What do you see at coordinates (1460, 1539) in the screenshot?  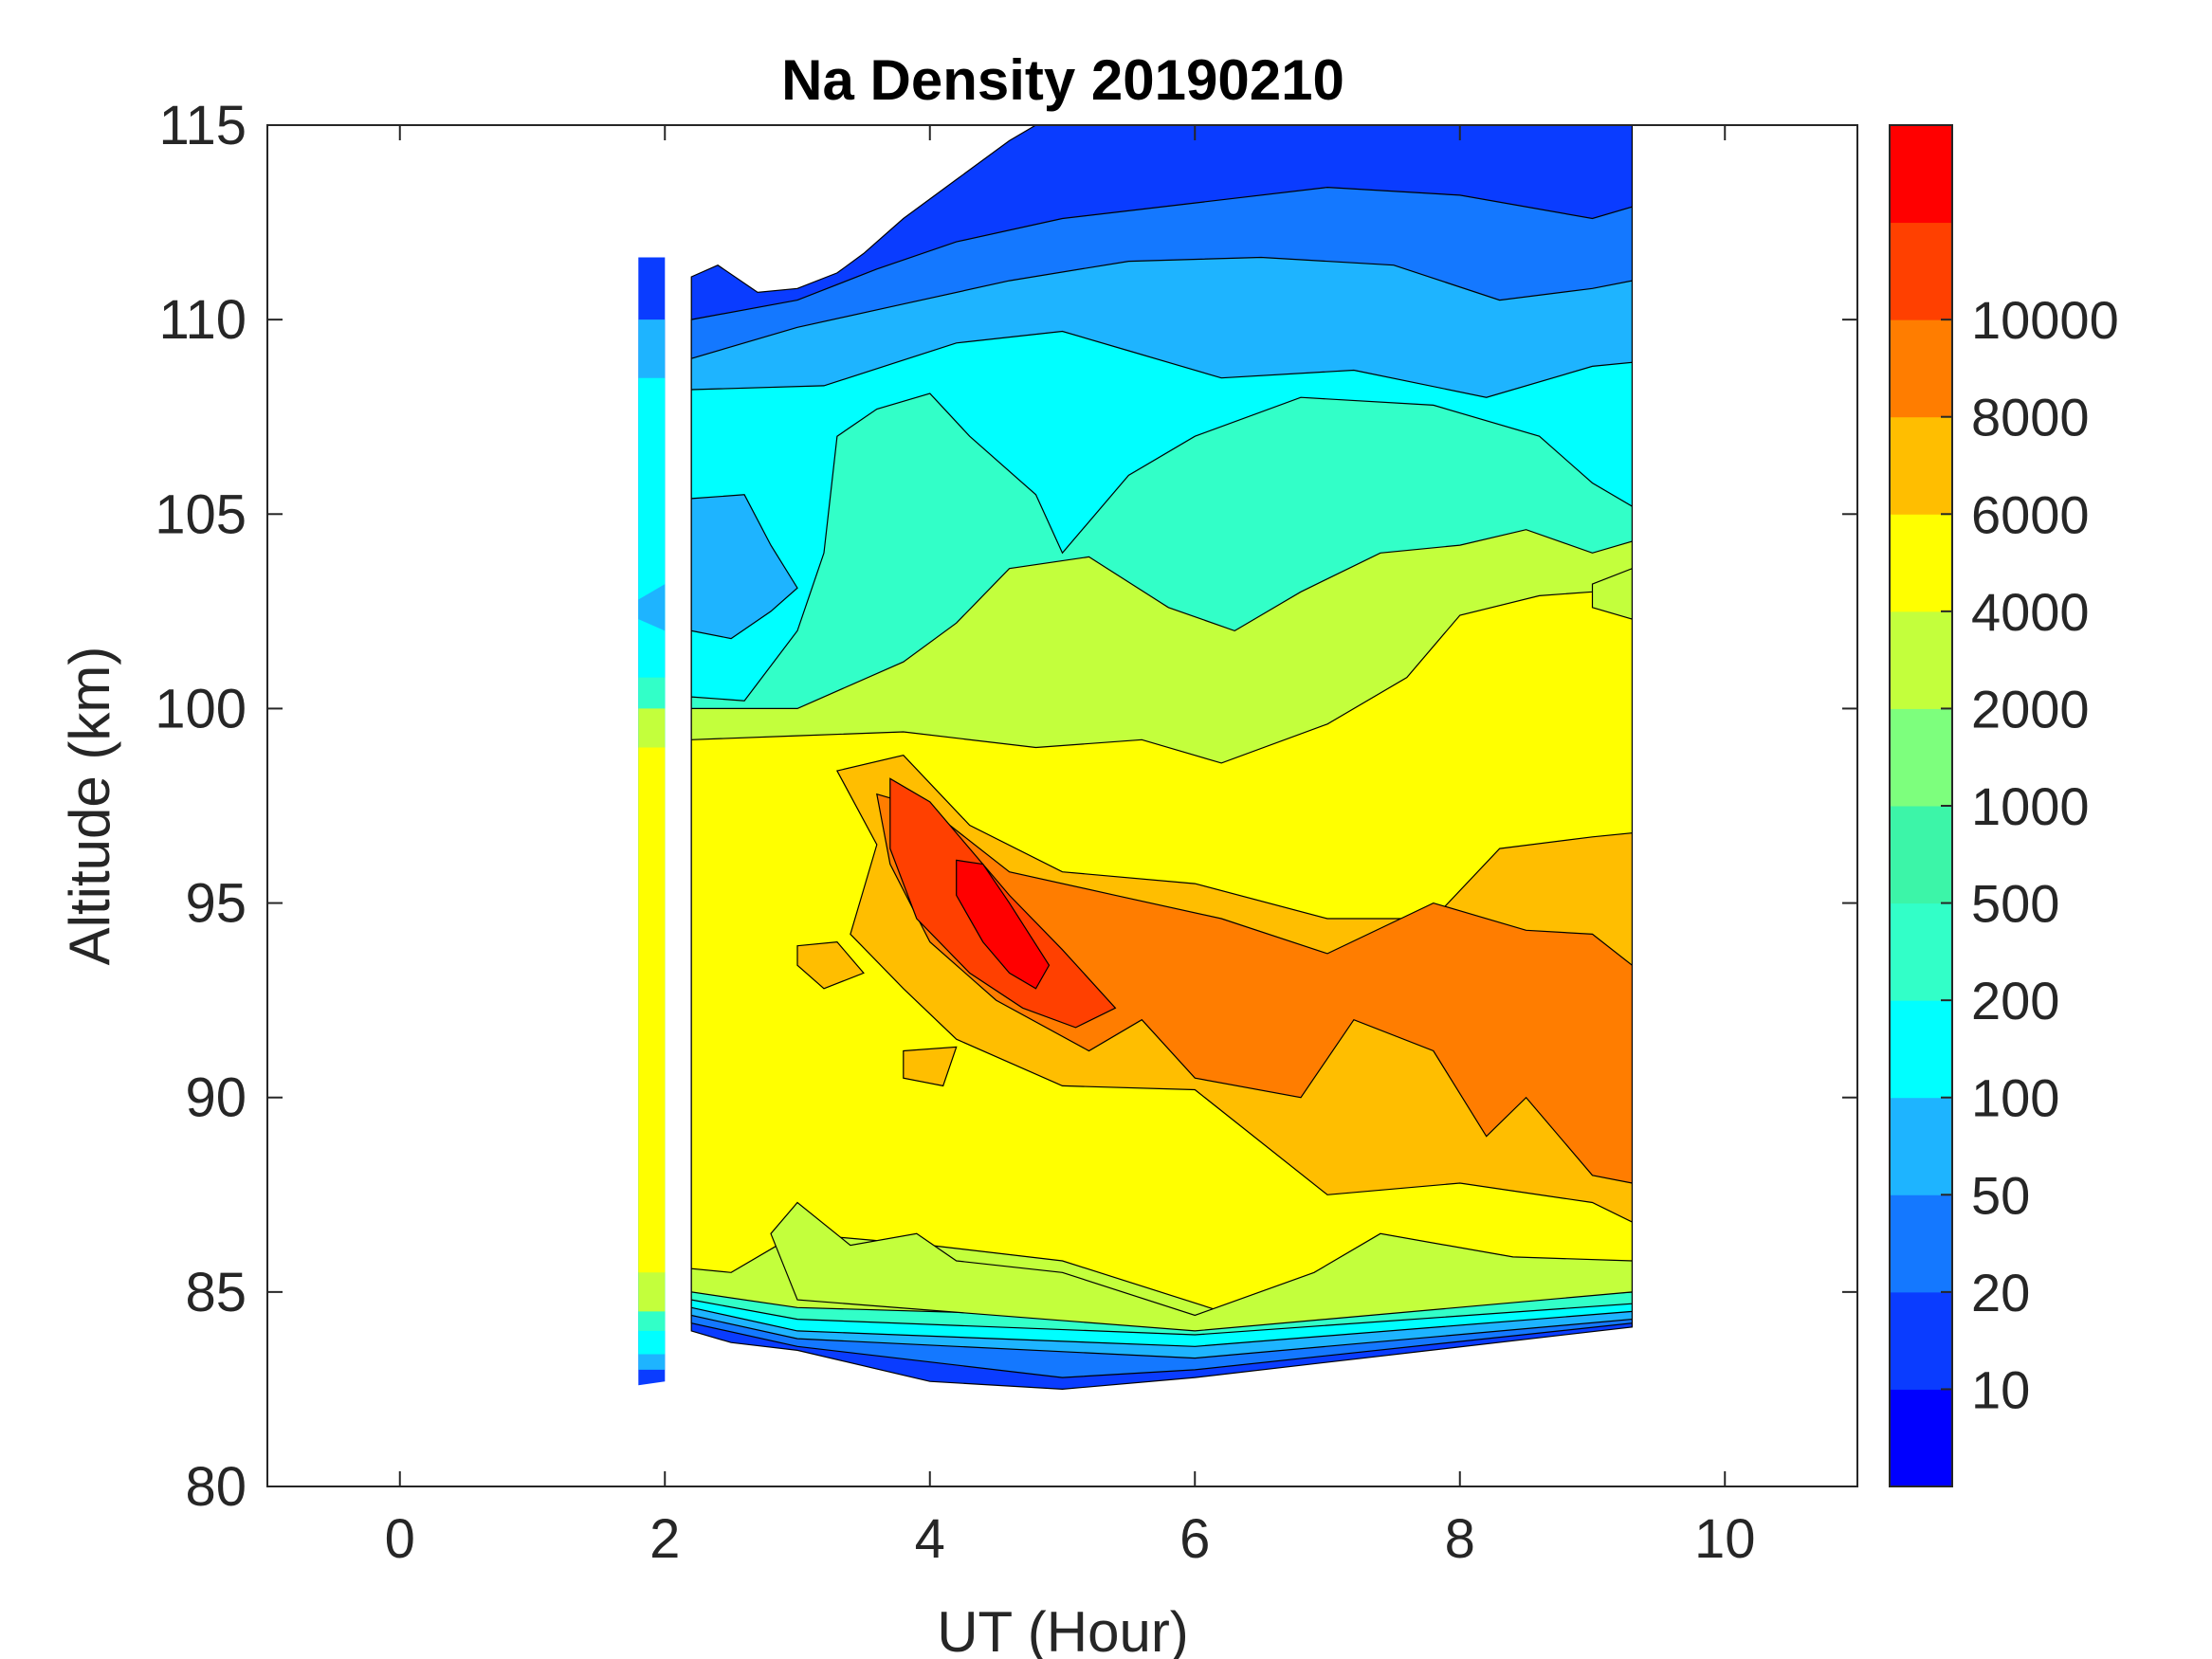 I see `x-tick-label: 8` at bounding box center [1460, 1539].